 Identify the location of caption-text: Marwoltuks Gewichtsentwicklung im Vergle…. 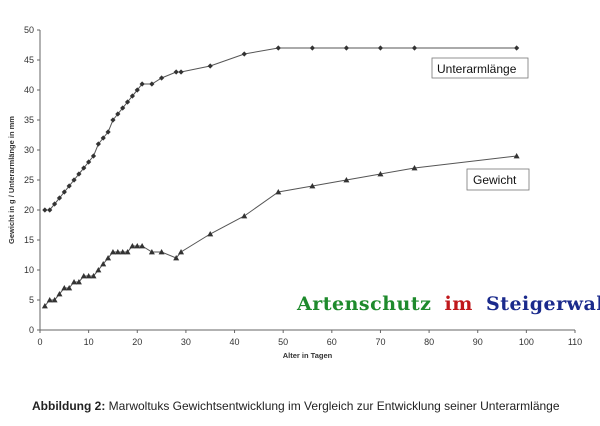
(332, 406).